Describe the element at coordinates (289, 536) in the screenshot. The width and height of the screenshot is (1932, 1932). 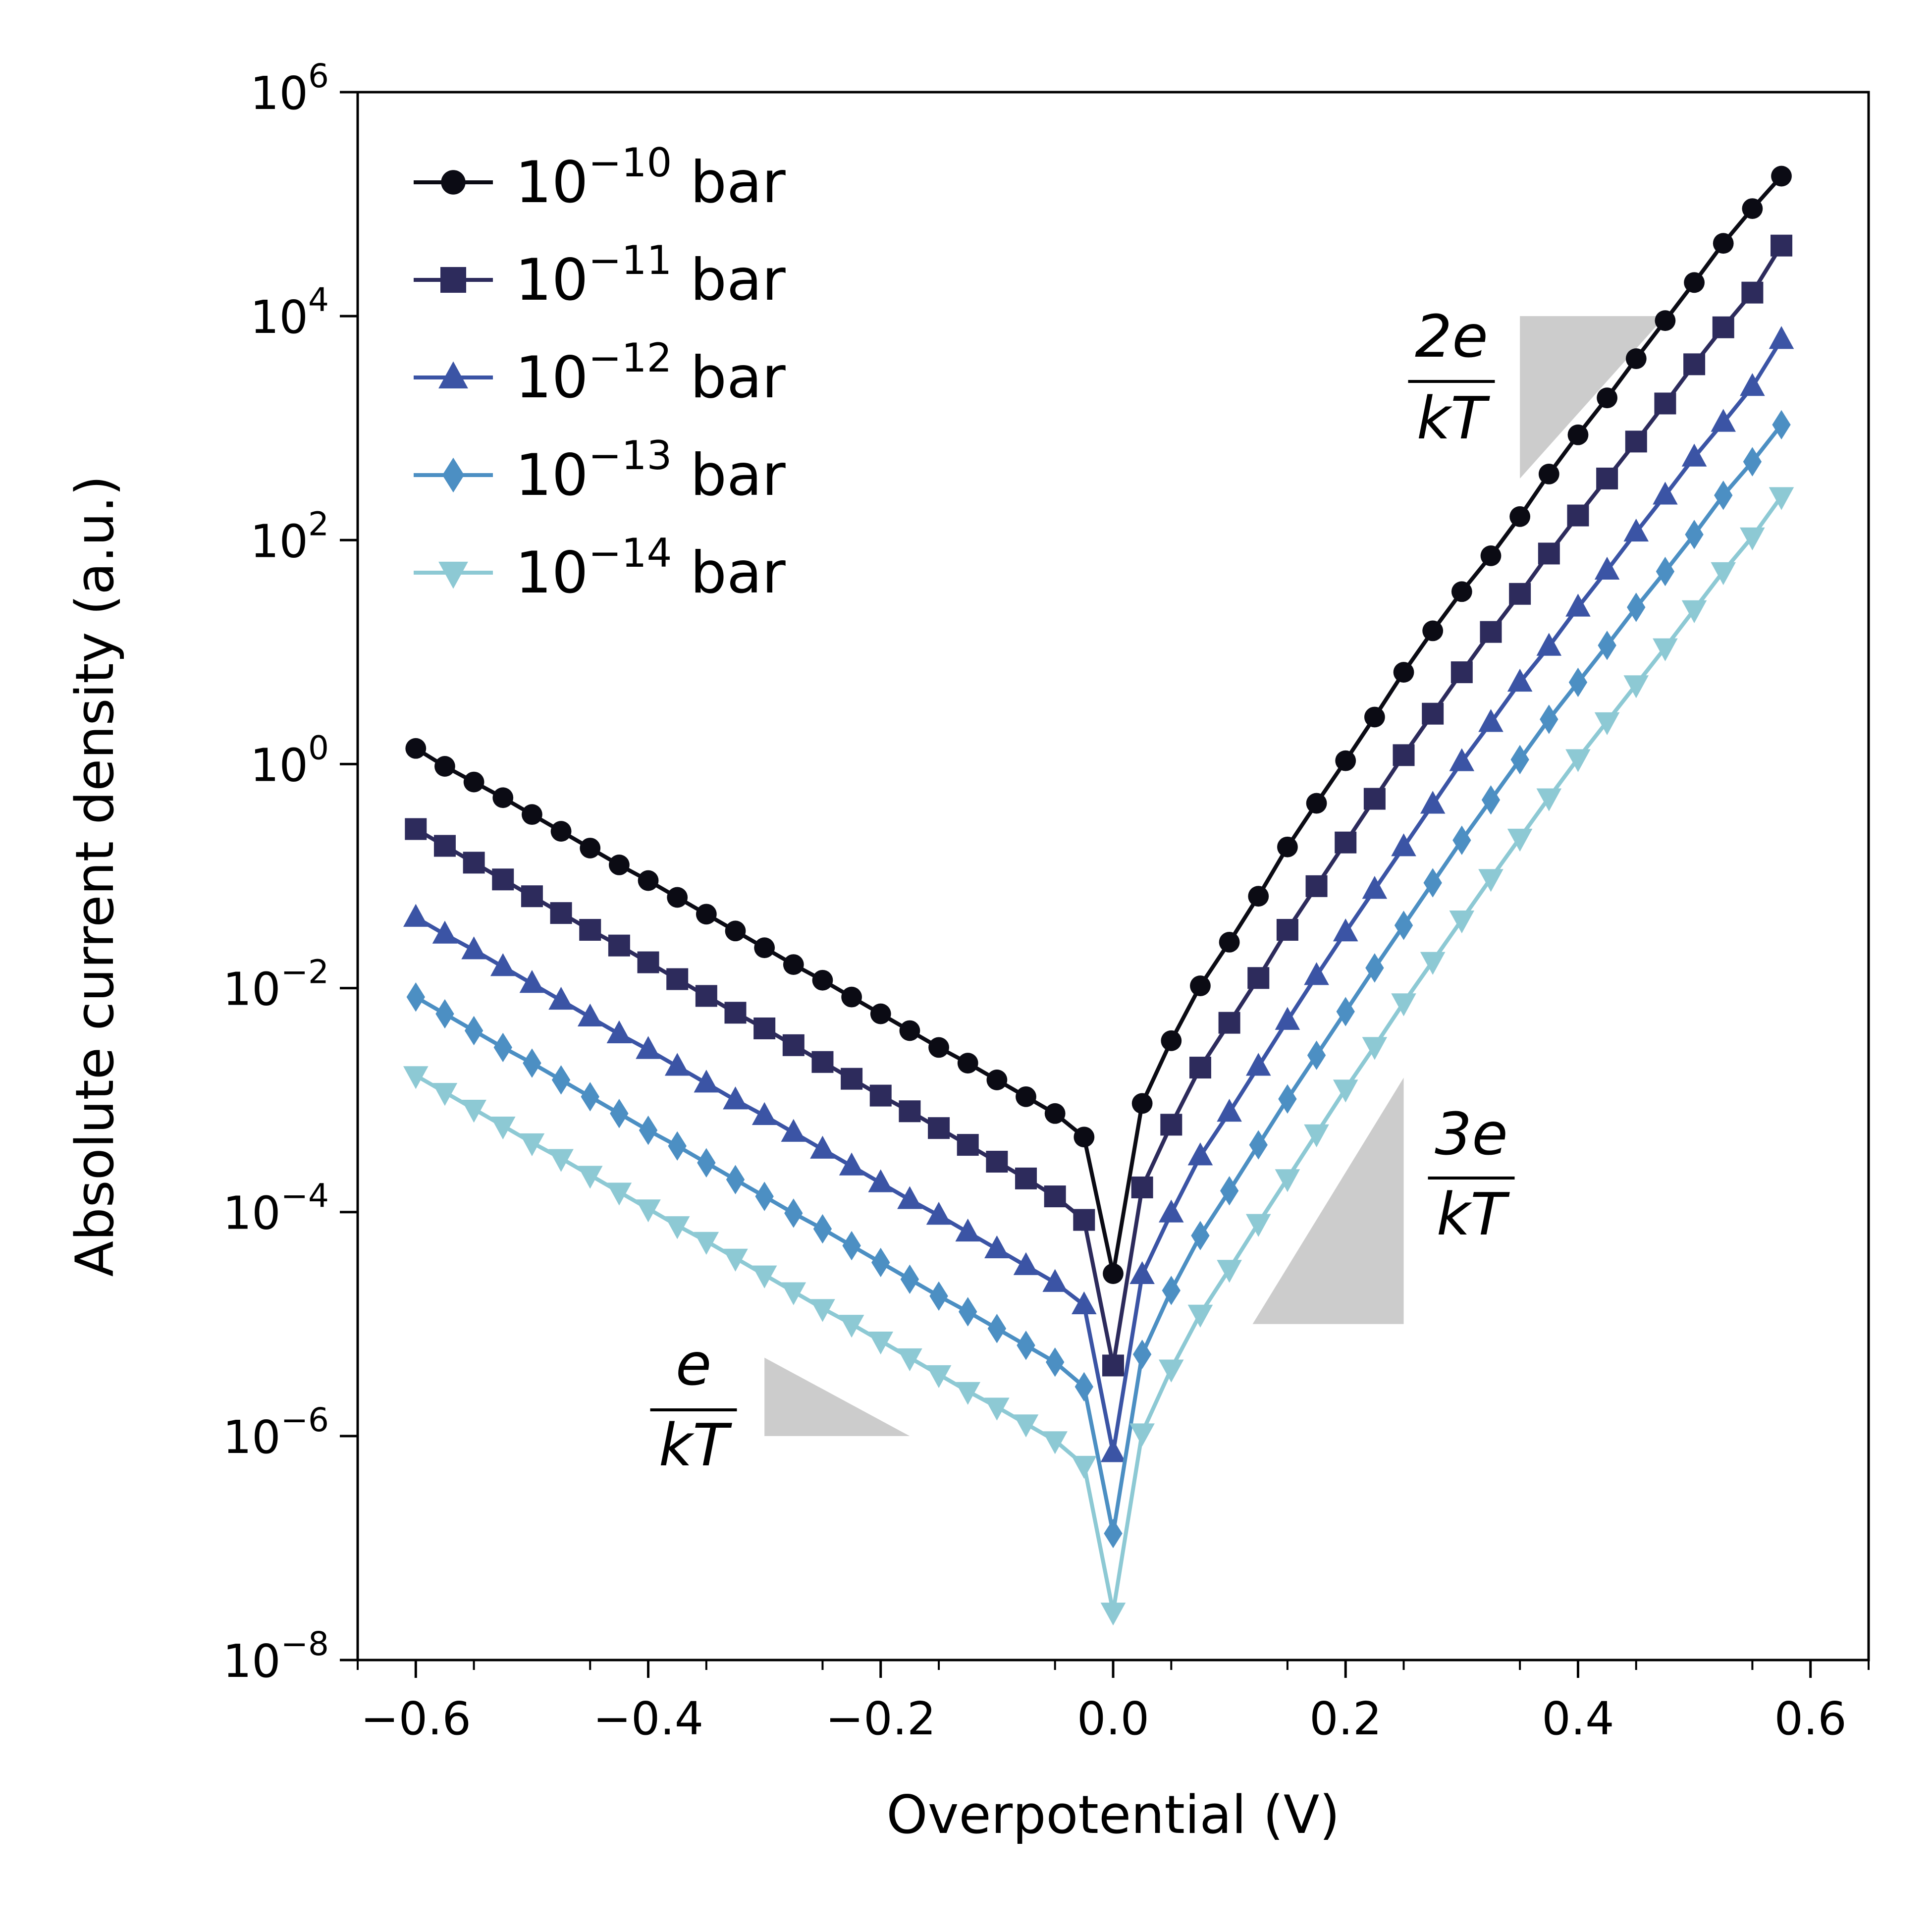
I see `y-tick-label: 10²` at that location.